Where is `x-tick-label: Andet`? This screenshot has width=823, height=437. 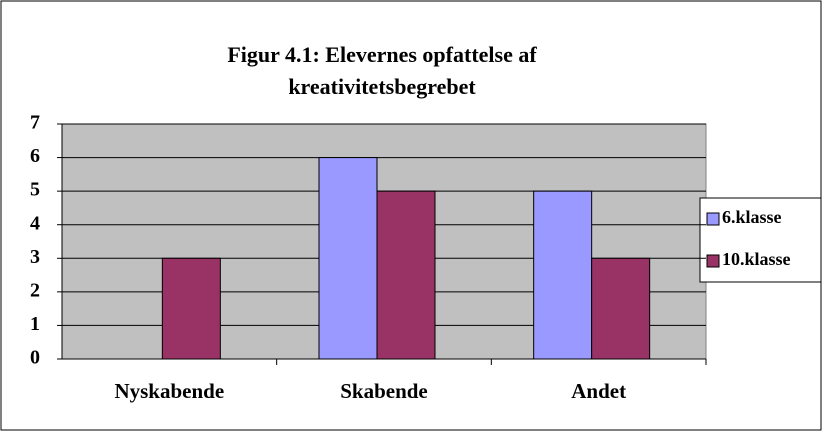
x-tick-label: Andet is located at coordinates (598, 391).